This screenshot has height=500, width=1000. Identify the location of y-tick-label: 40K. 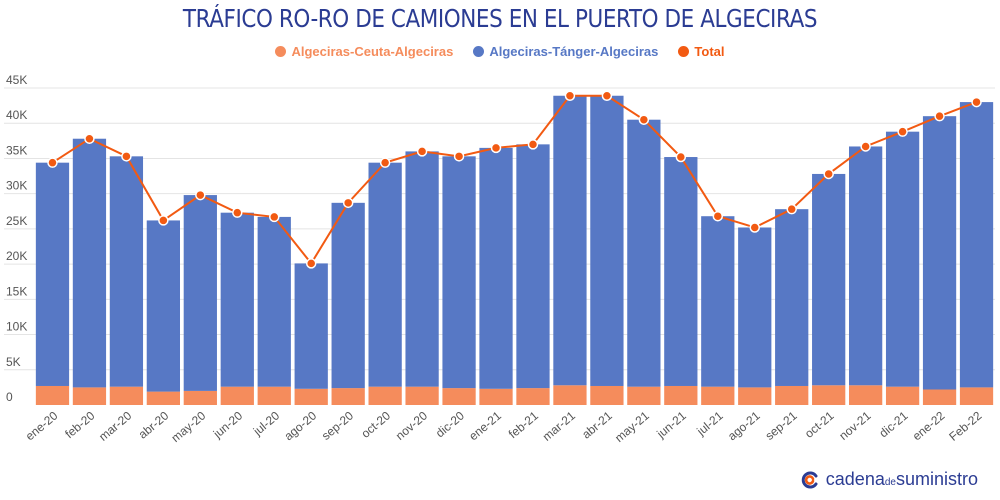
(16, 115).